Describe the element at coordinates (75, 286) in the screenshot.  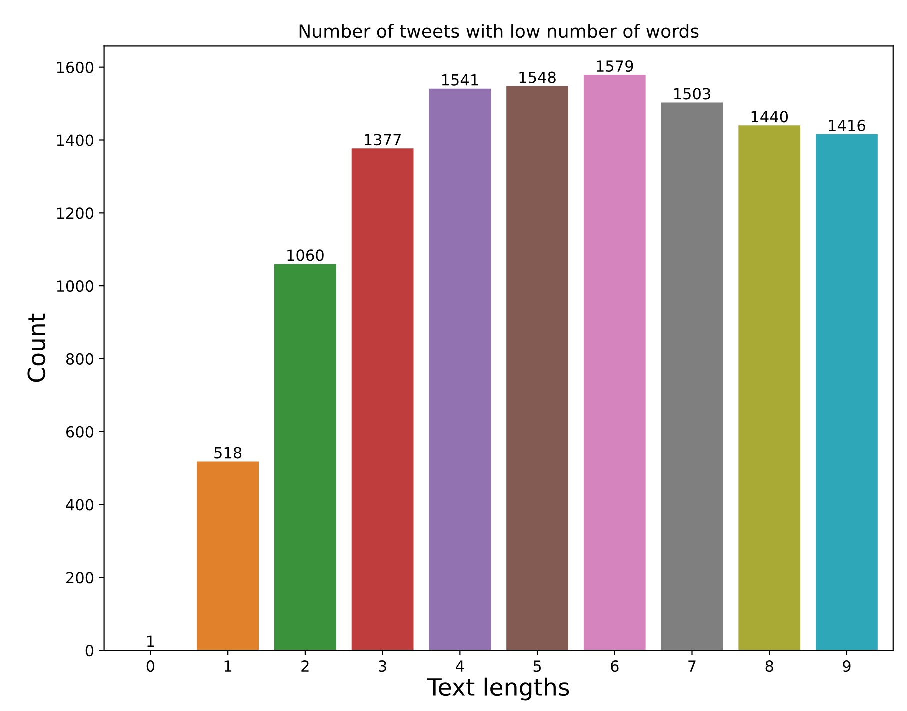
I see `y-tick-label: 1000` at that location.